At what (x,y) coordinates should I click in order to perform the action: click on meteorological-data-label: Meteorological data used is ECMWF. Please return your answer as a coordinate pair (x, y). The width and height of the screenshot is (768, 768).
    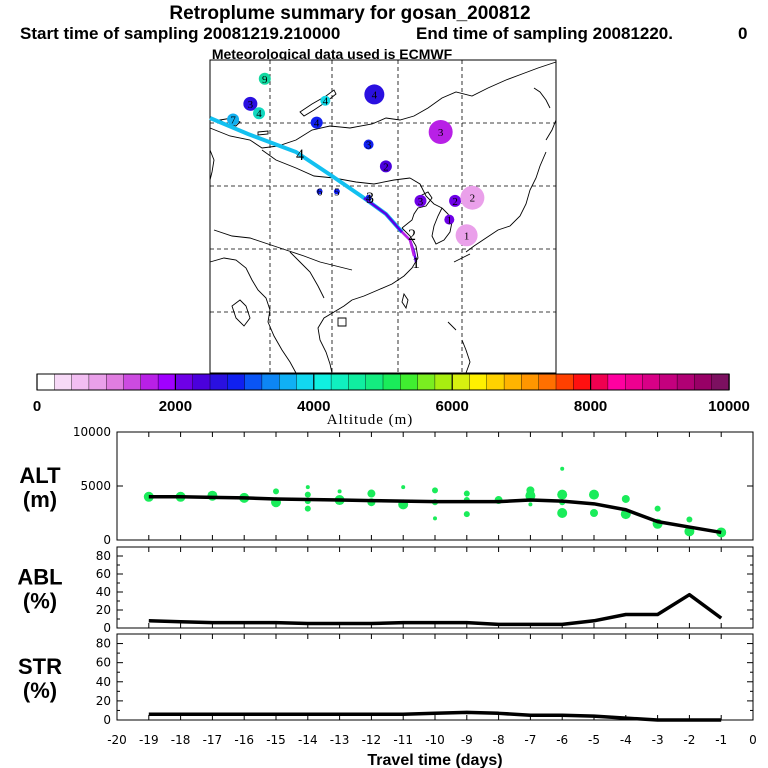
    Looking at the image, I should click on (332, 54).